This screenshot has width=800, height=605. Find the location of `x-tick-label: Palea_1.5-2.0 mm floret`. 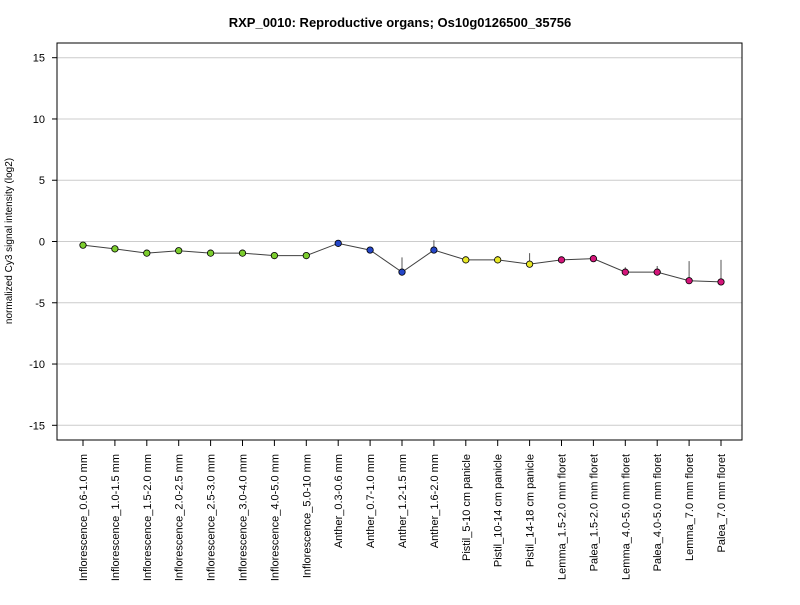

x-tick-label: Palea_1.5-2.0 mm floret is located at coordinates (594, 512).